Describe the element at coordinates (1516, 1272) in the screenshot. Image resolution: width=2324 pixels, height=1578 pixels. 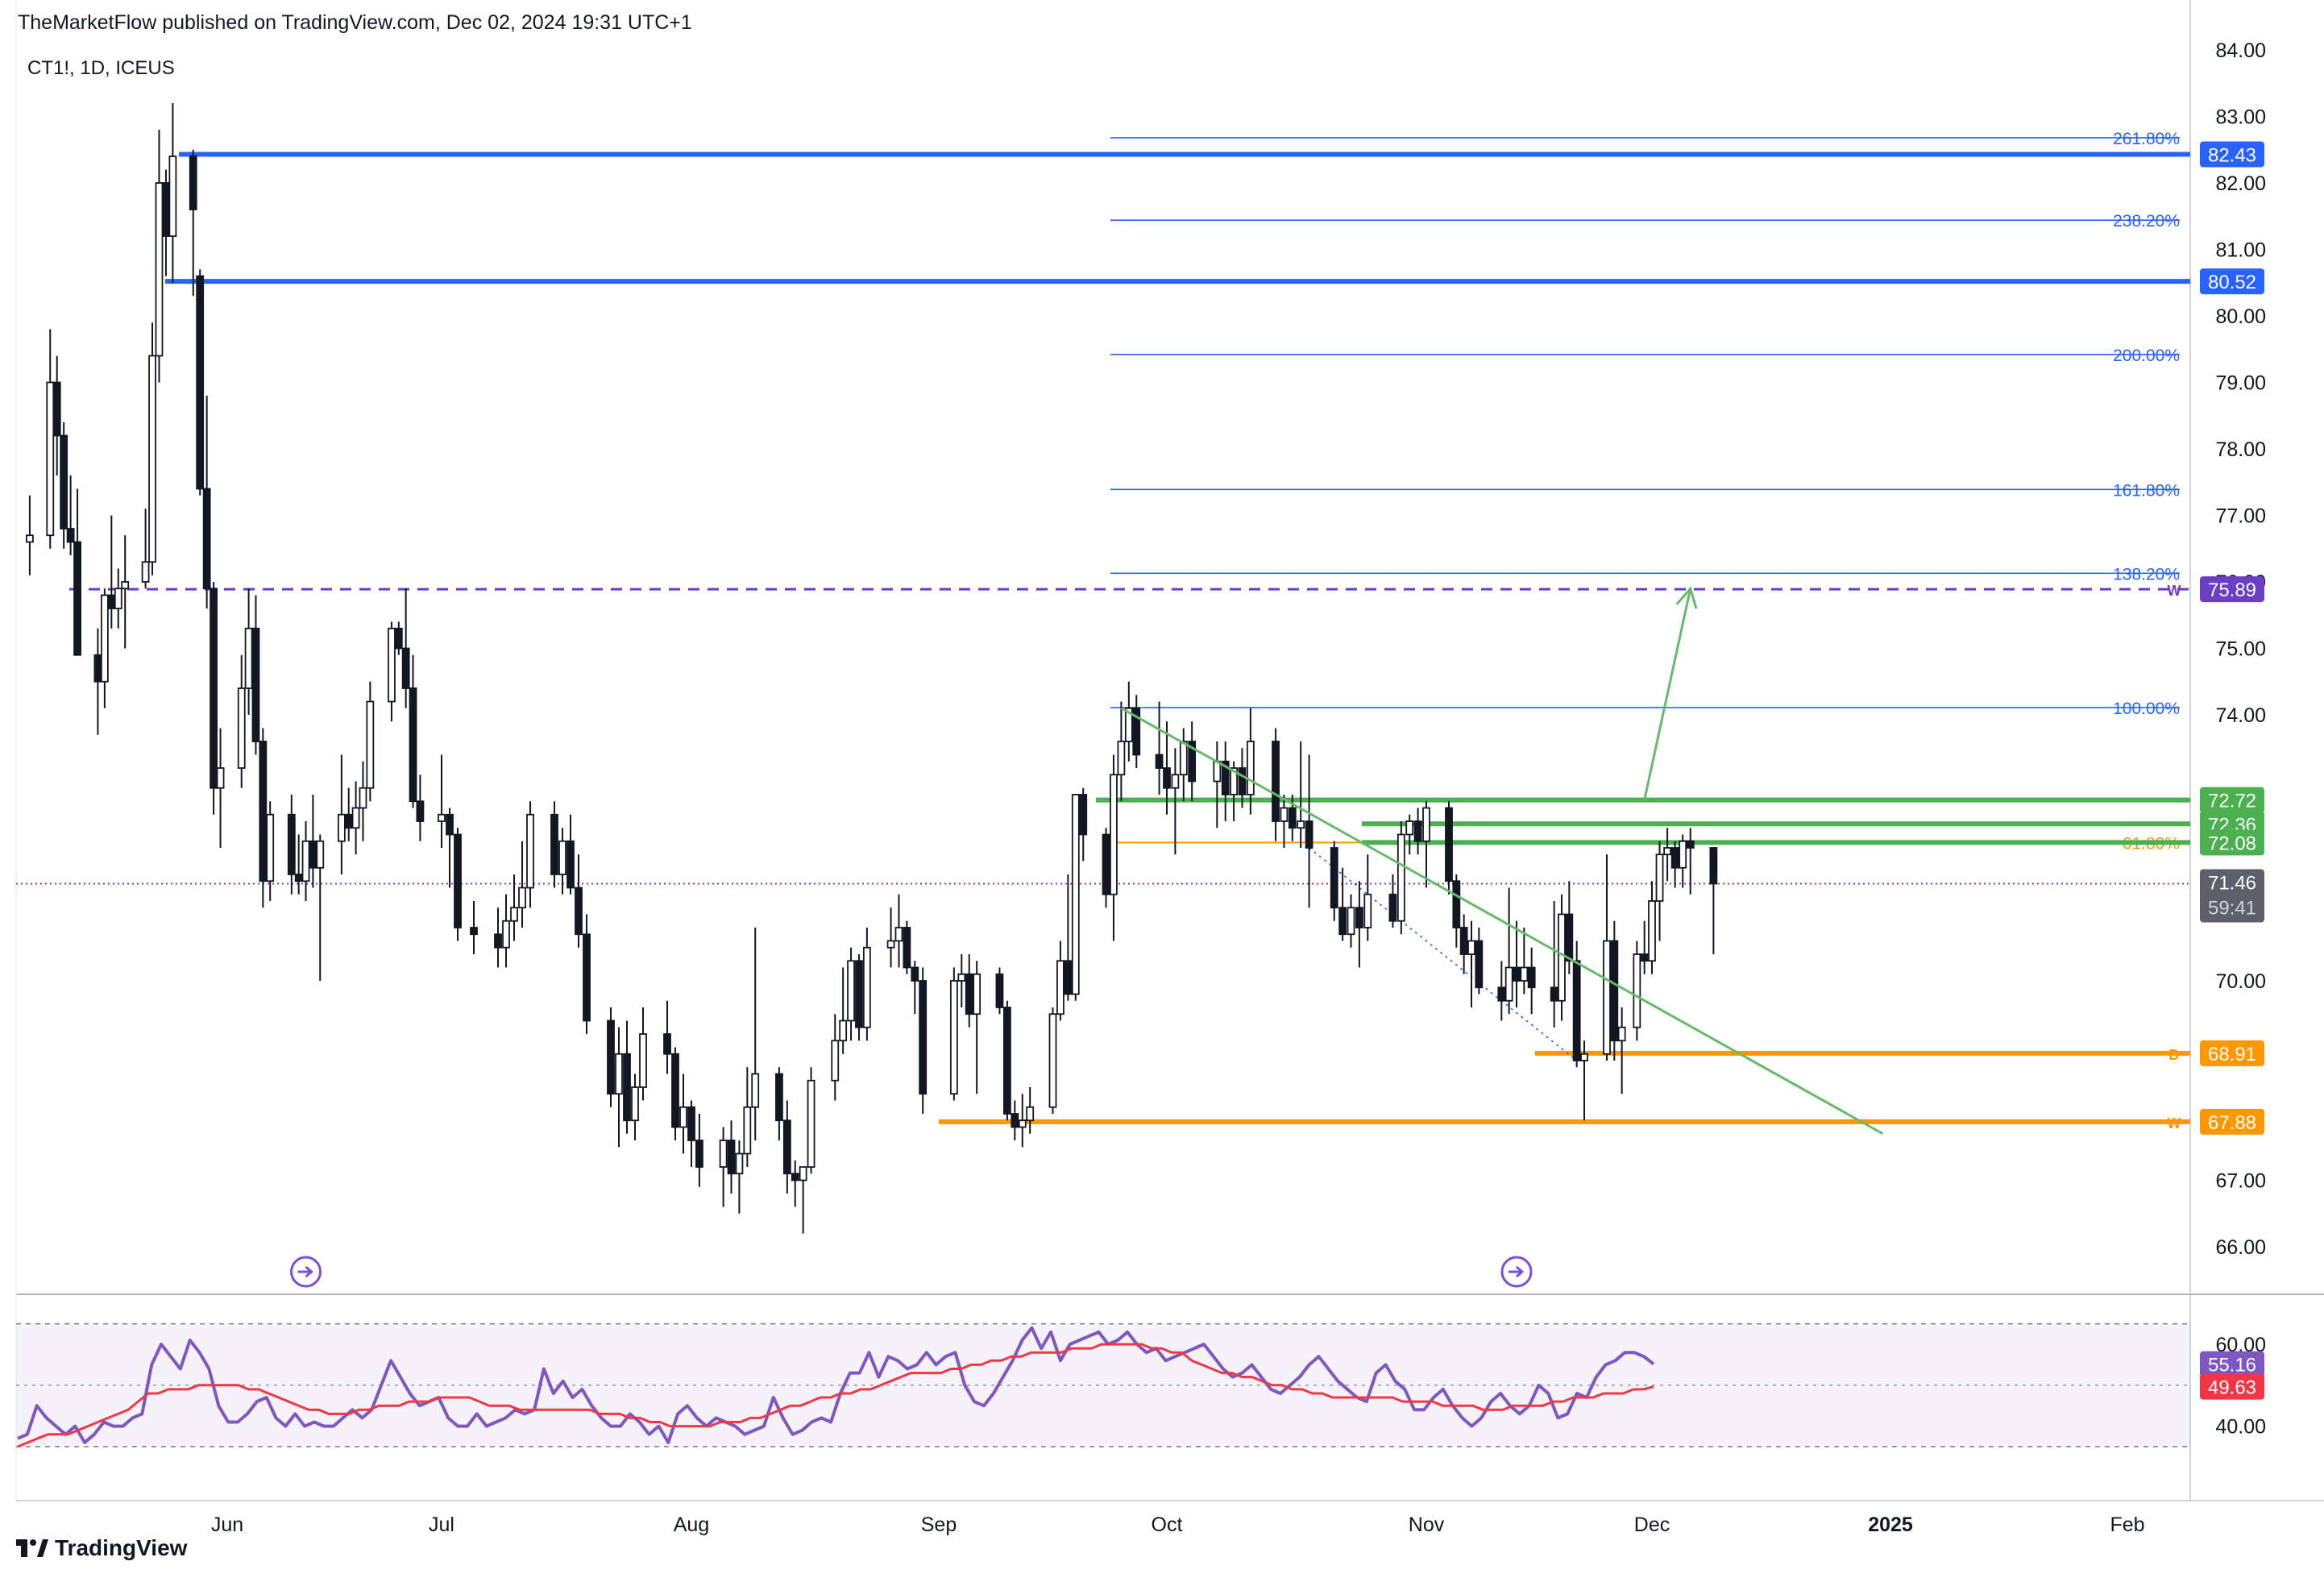
I see `event-marker-icon` at that location.